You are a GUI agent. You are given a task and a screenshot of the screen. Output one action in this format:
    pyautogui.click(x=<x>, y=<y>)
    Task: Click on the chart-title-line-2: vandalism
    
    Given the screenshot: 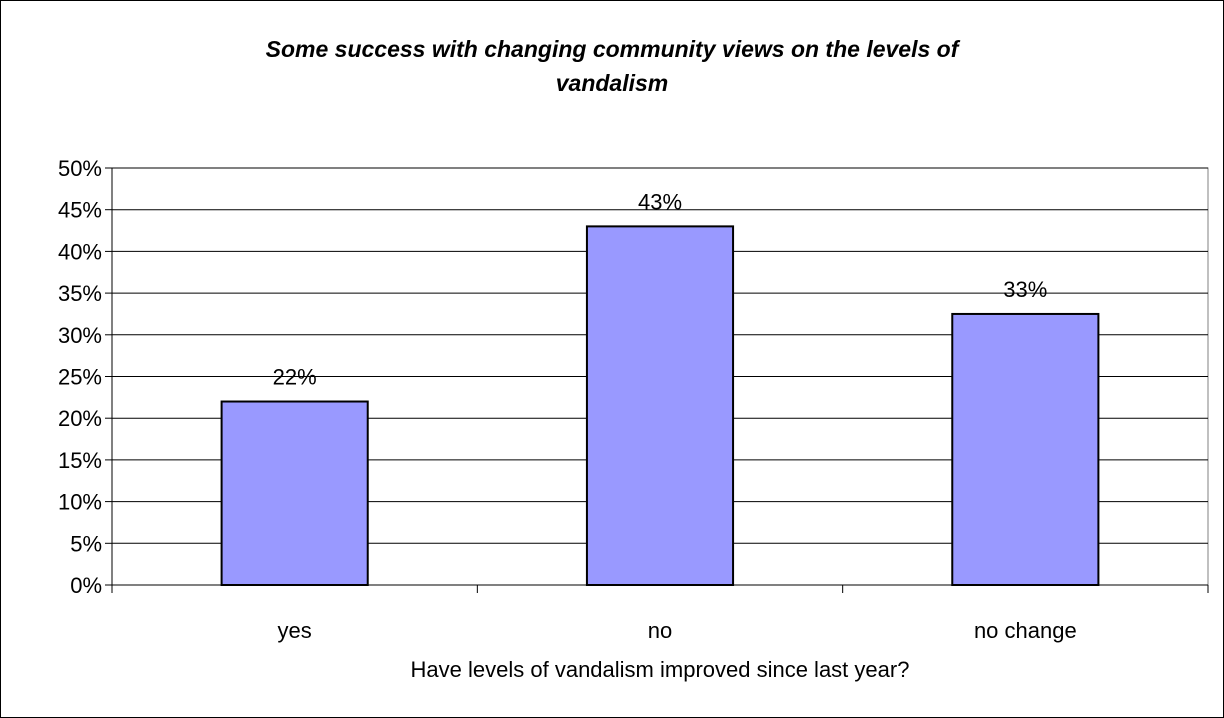 What is the action you would take?
    pyautogui.click(x=612, y=83)
    